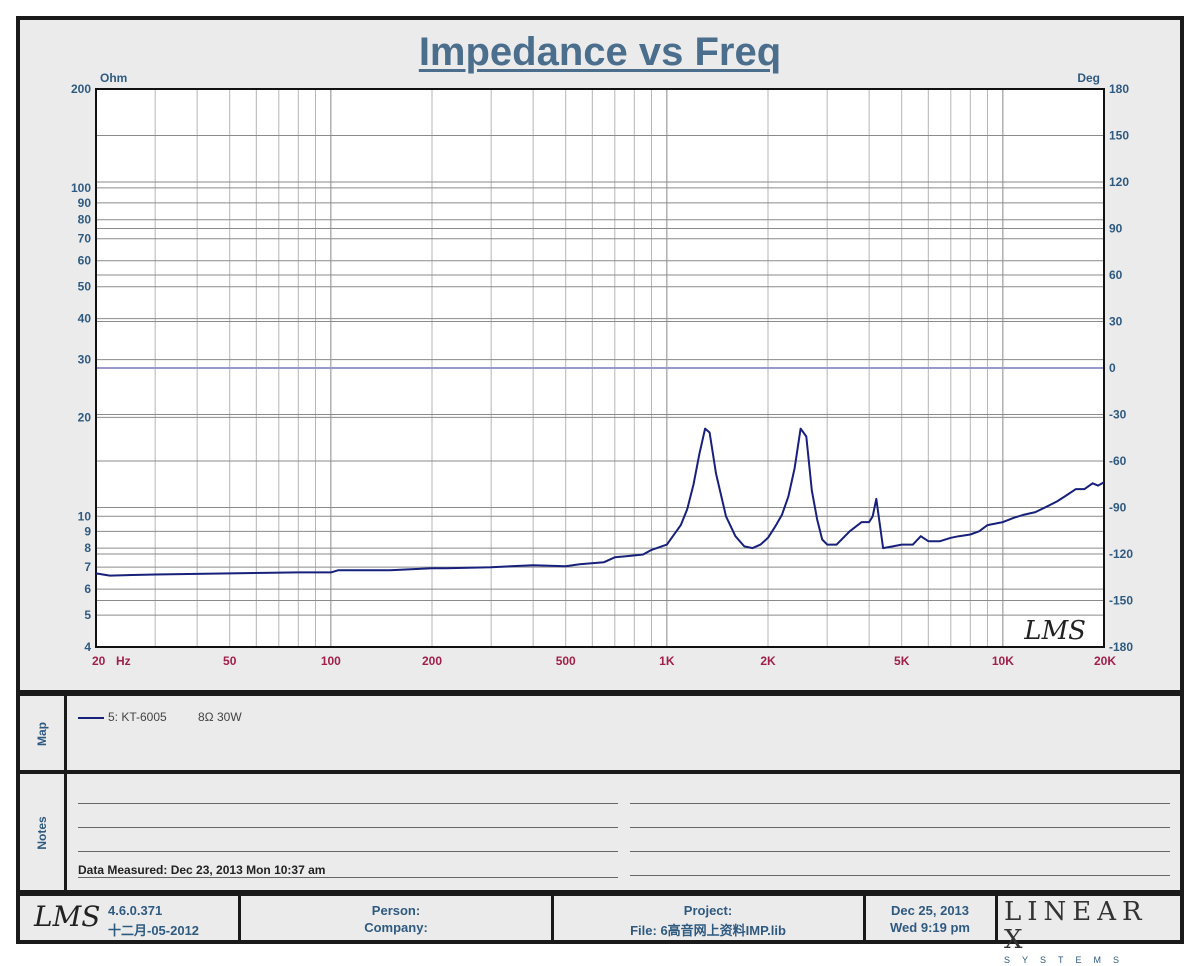 This screenshot has height=966, width=1200. I want to click on map-panel-label: Map, so click(42, 734).